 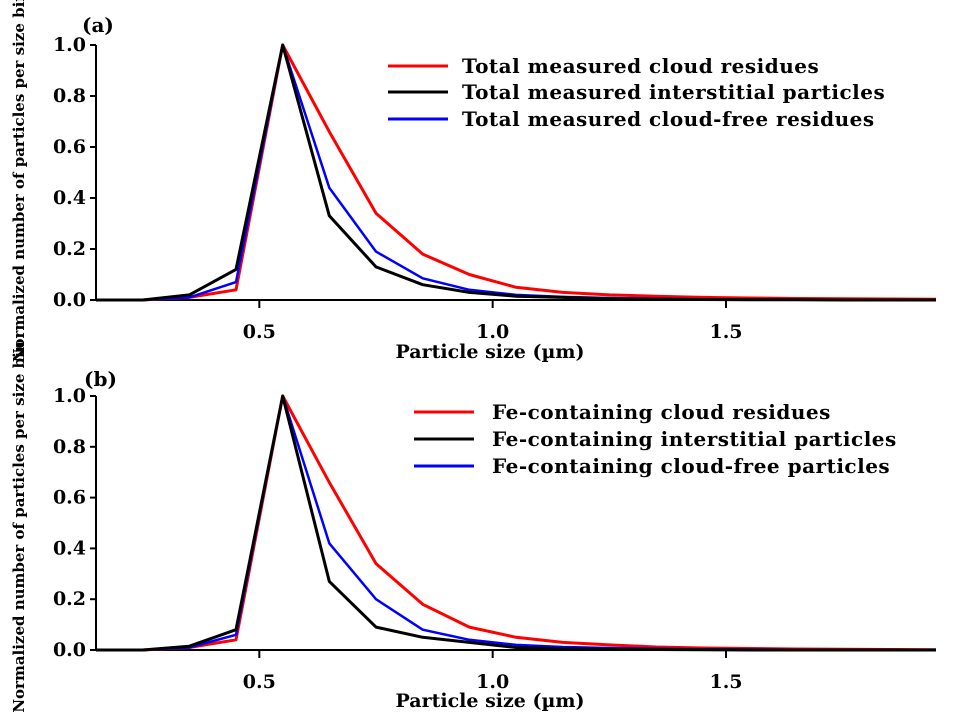 I want to click on panel-label: (a), so click(x=98, y=25).